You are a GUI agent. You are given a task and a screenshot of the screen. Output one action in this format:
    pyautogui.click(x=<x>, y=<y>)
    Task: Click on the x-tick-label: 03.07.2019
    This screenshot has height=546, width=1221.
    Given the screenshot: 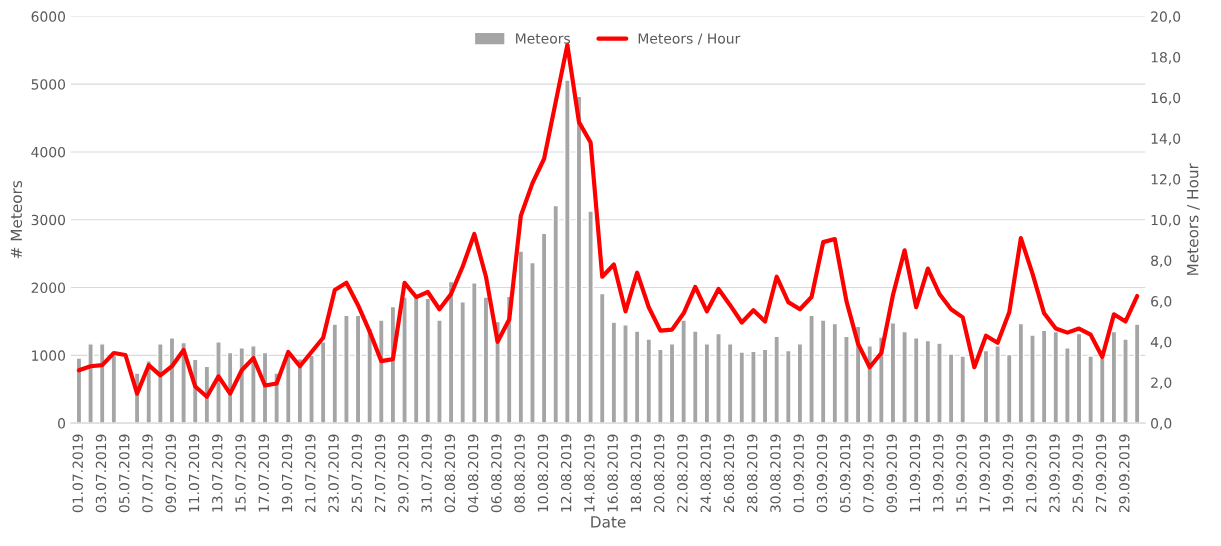 What is the action you would take?
    pyautogui.click(x=101, y=473)
    